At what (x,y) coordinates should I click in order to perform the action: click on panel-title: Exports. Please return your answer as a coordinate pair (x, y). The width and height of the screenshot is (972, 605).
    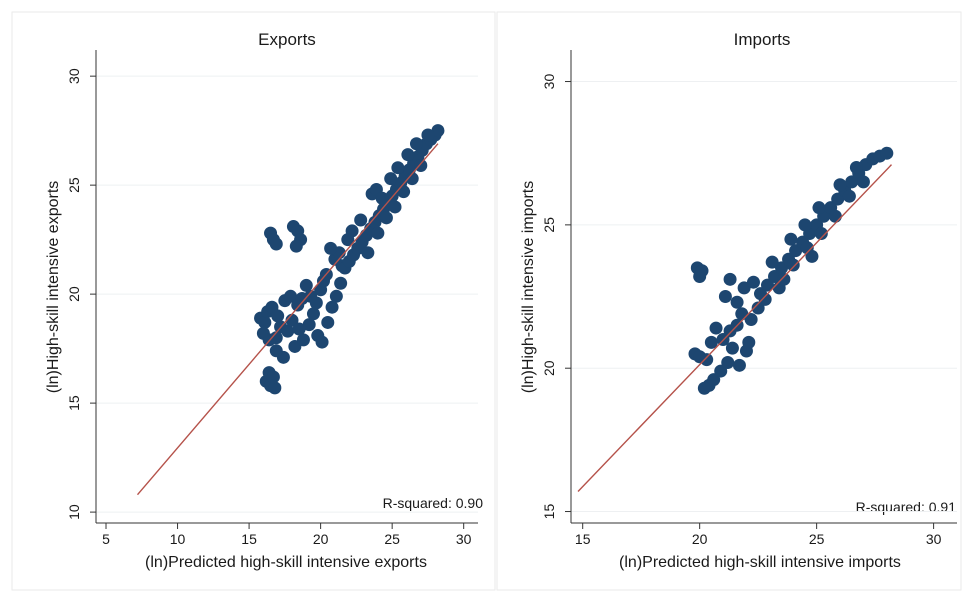
    Looking at the image, I should click on (287, 39).